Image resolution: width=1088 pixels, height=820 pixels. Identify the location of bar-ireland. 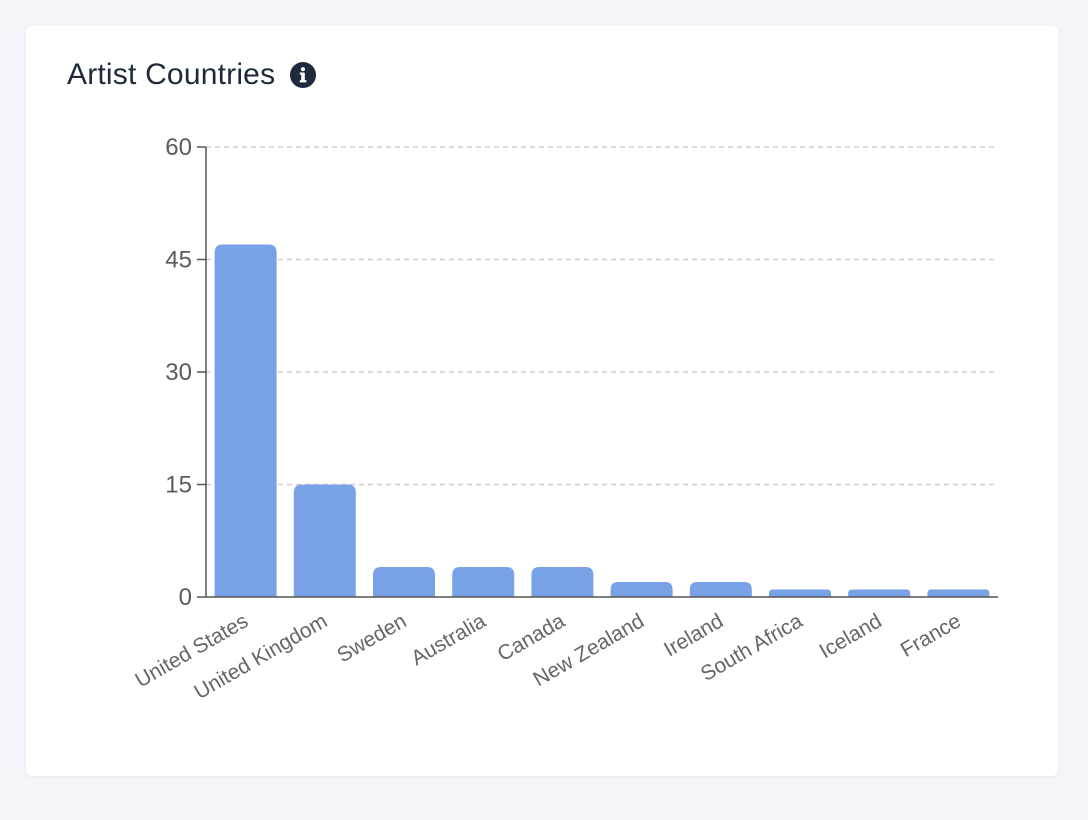
(720, 589).